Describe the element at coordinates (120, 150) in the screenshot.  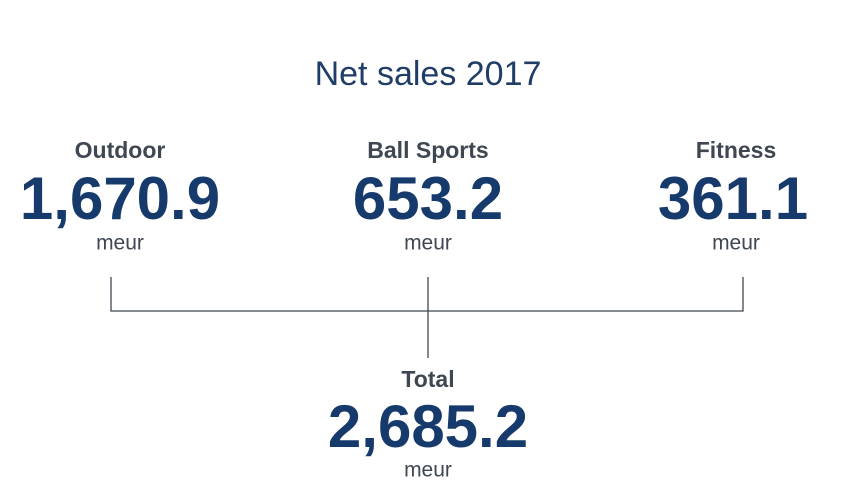
I see `segment-label: Outdoor` at that location.